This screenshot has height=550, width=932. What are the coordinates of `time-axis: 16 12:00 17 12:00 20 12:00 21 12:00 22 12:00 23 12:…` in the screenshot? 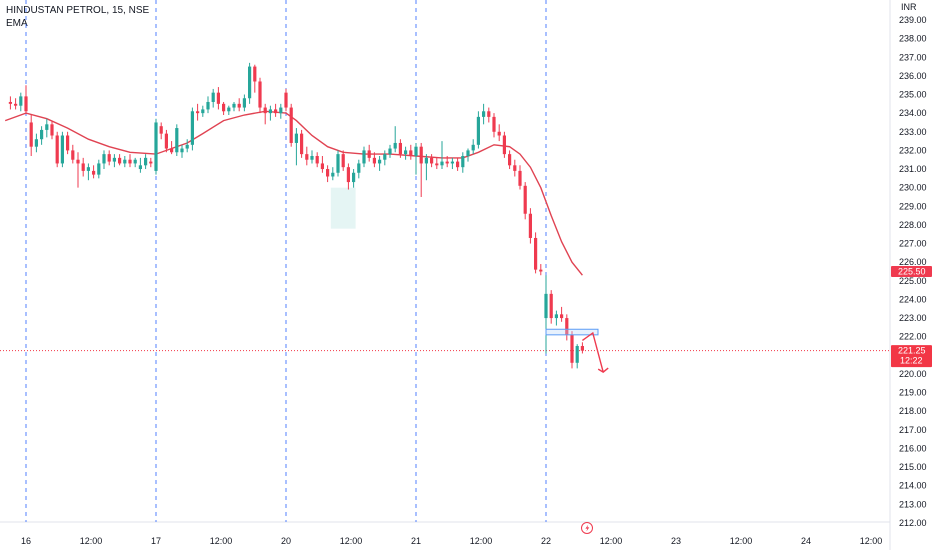 It's located at (451, 541).